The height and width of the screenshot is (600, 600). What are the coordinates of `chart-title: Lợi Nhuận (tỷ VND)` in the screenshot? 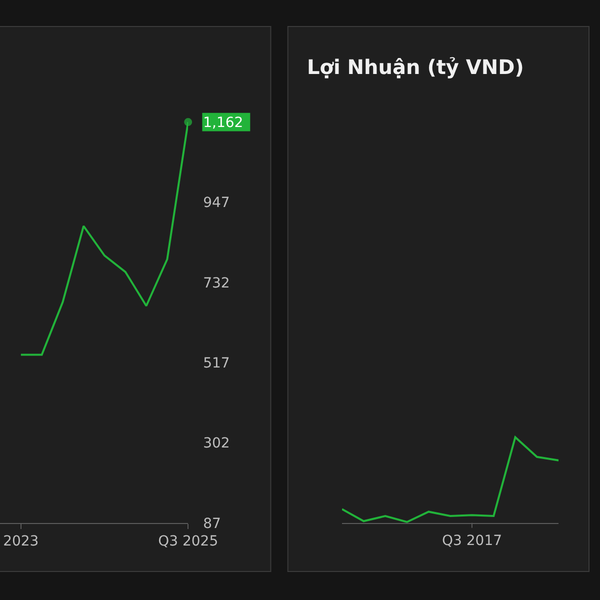 It's located at (415, 67).